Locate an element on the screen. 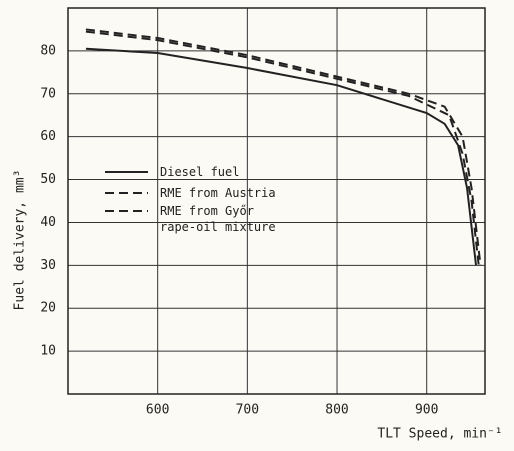 This screenshot has height=451, width=514. y-tick-label: 80 is located at coordinates (48, 50).